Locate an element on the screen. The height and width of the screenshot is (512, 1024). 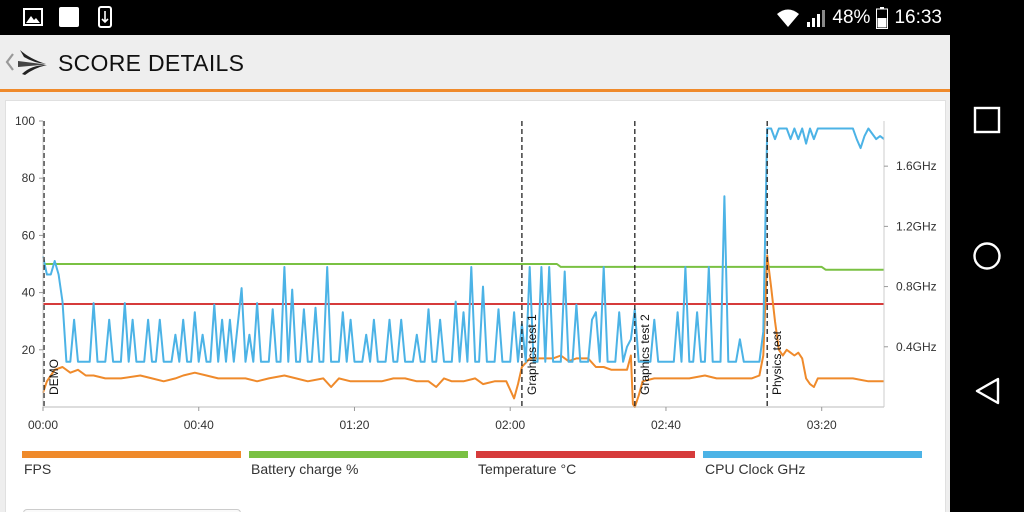
home-circle-icon is located at coordinates (987, 256).